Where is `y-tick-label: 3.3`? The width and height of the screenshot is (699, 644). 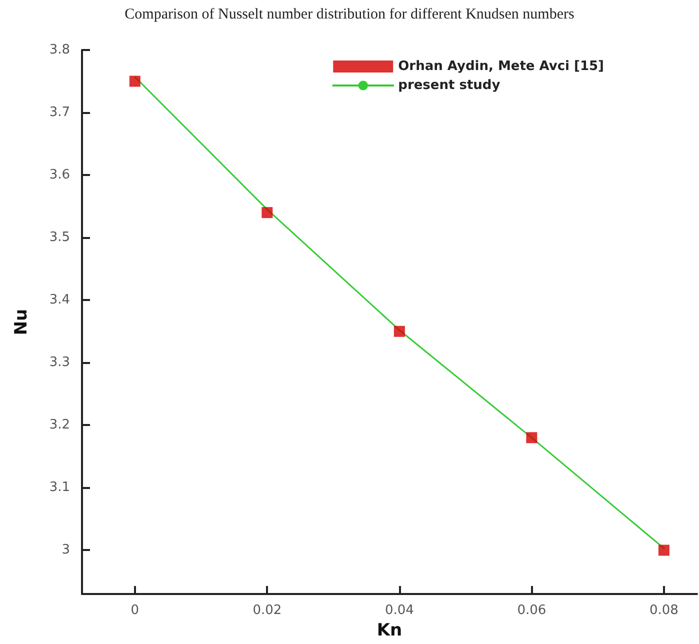
y-tick-label: 3.3 is located at coordinates (59, 362).